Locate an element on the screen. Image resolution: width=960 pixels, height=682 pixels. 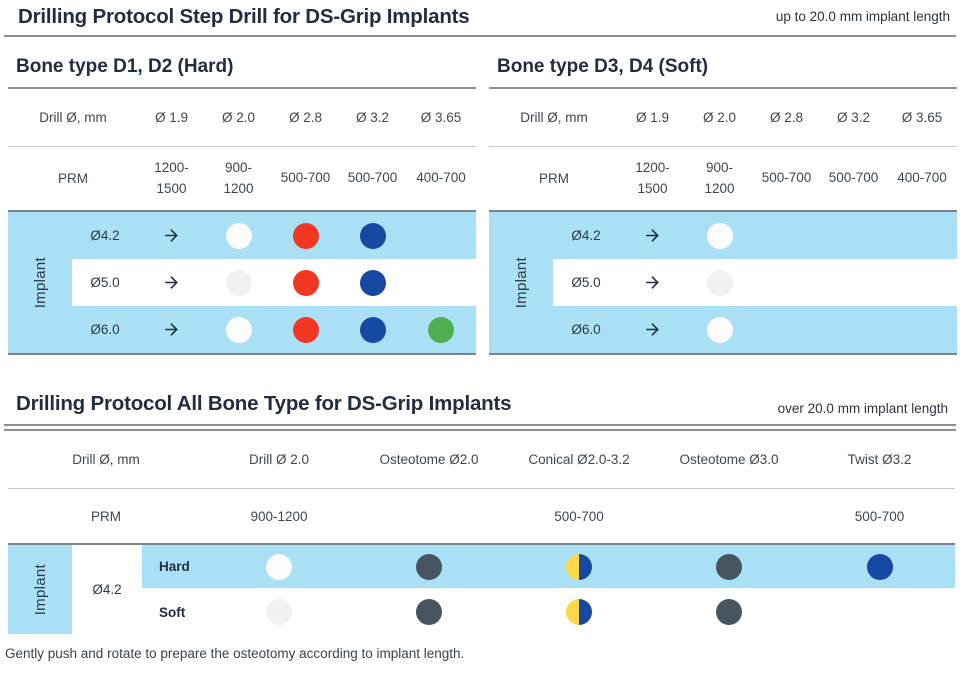
soft-bone-row: Soft is located at coordinates (548, 612).